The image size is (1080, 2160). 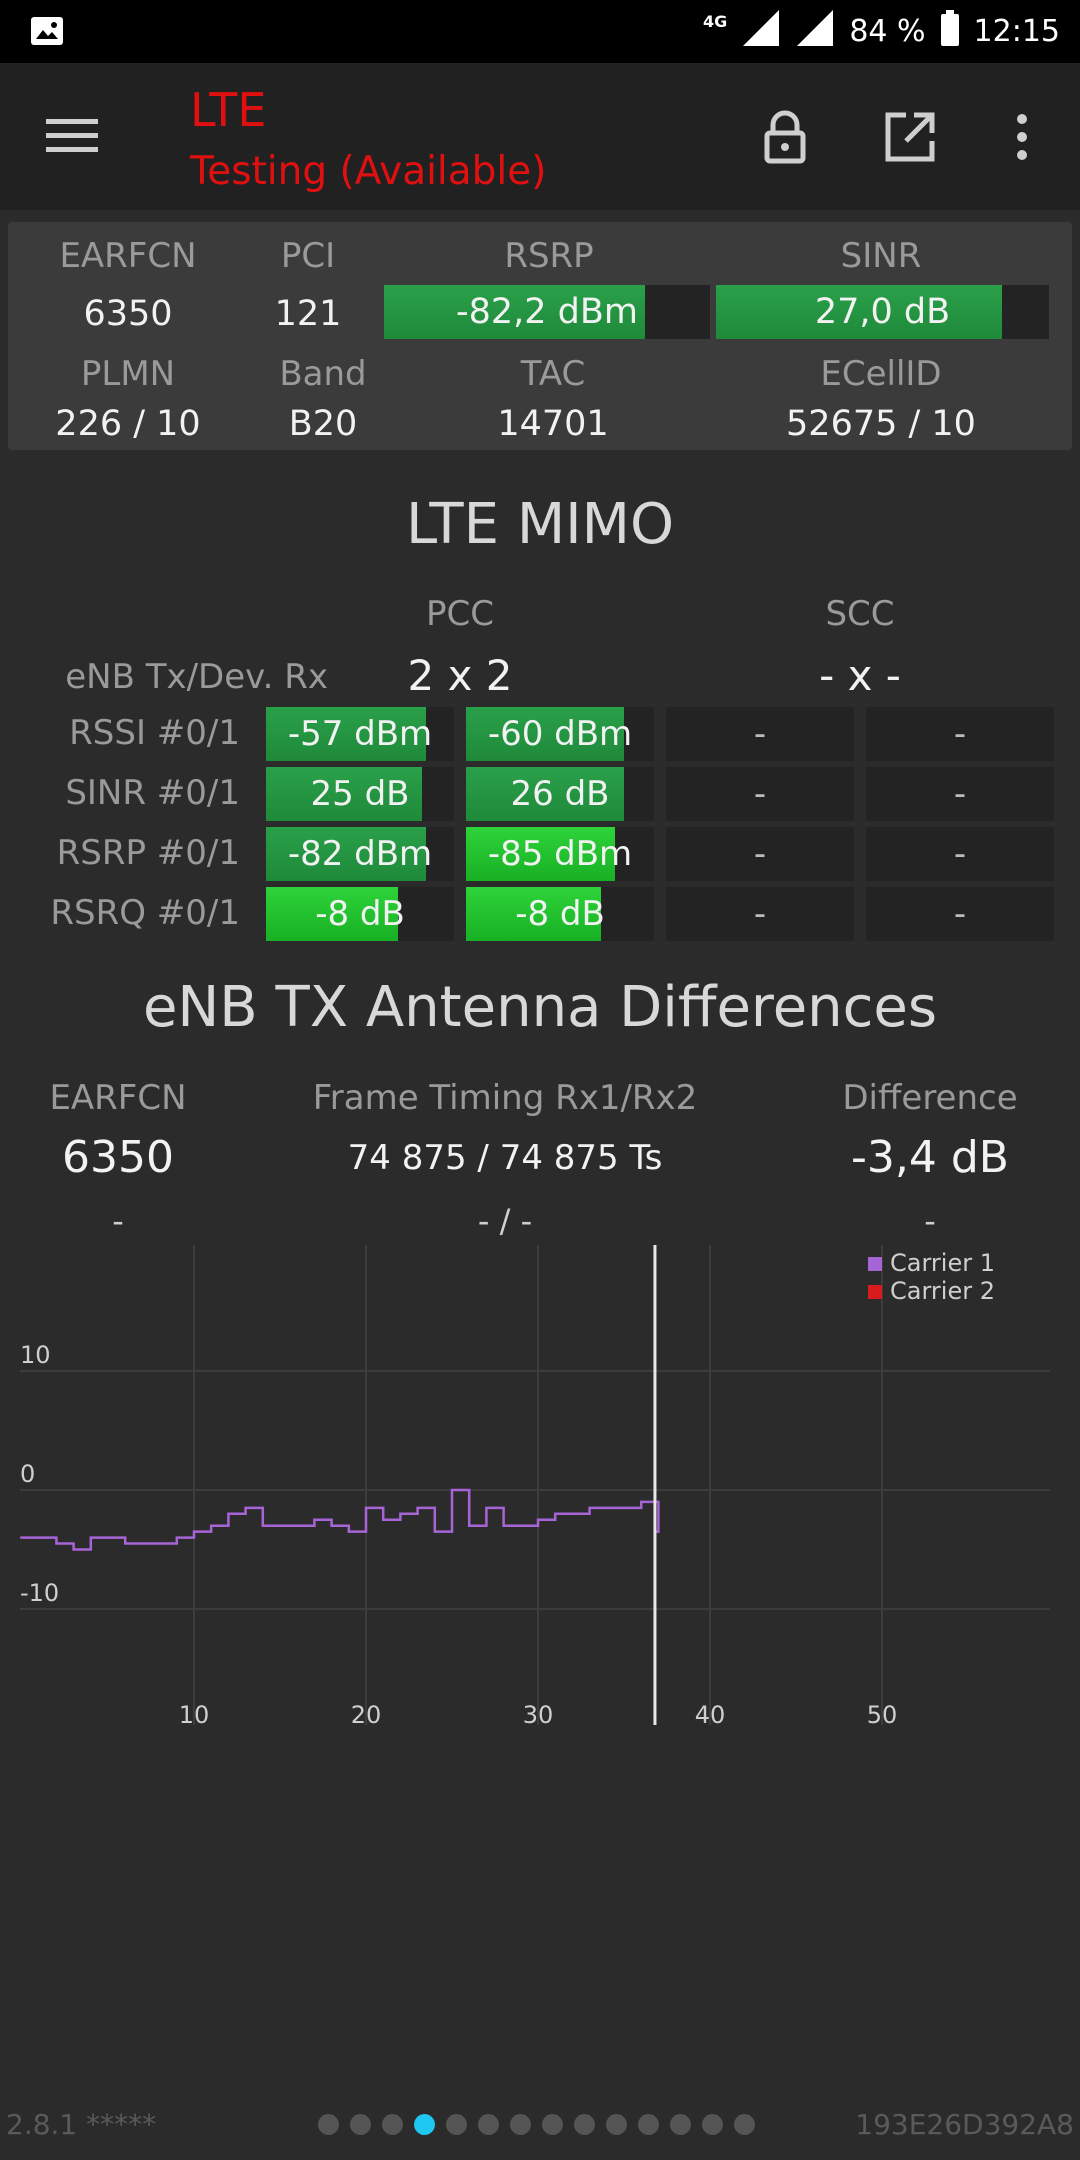 What do you see at coordinates (815, 32) in the screenshot?
I see `wifi-signal-icon` at bounding box center [815, 32].